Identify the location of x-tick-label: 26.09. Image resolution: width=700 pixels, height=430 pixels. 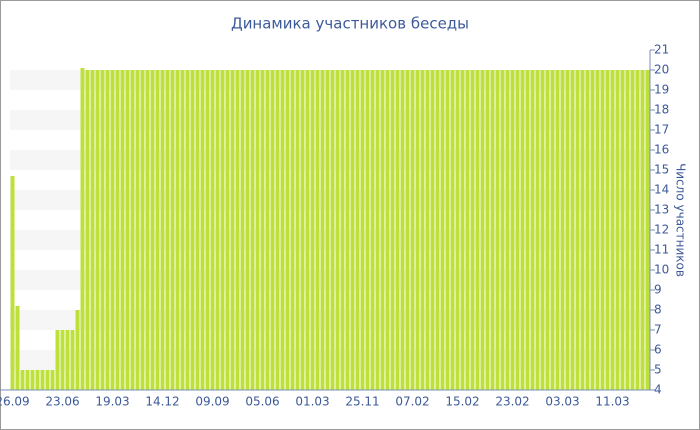
(15, 402).